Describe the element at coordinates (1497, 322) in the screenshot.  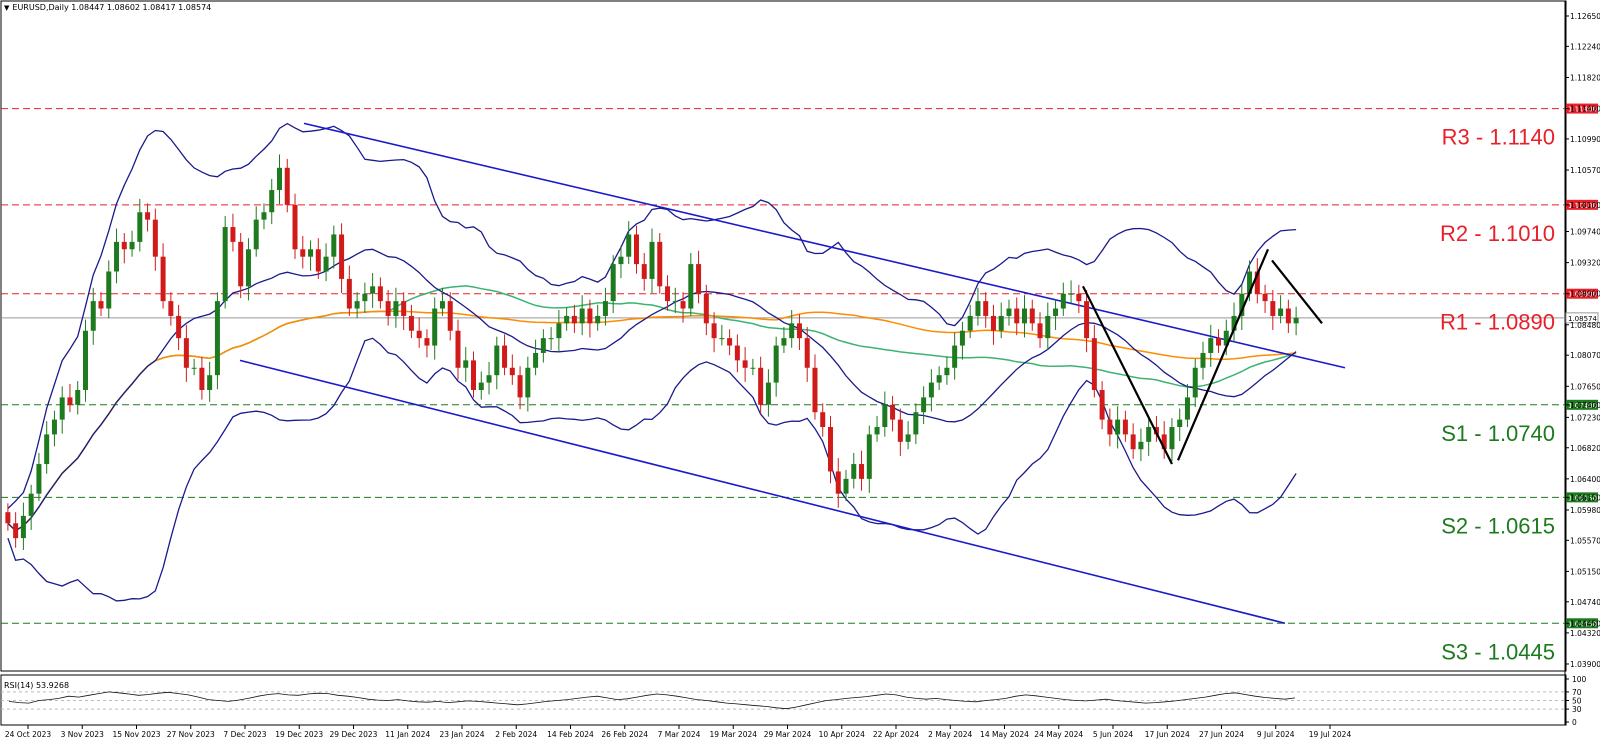
I see `level-label-r1: R1 - 1.0890` at that location.